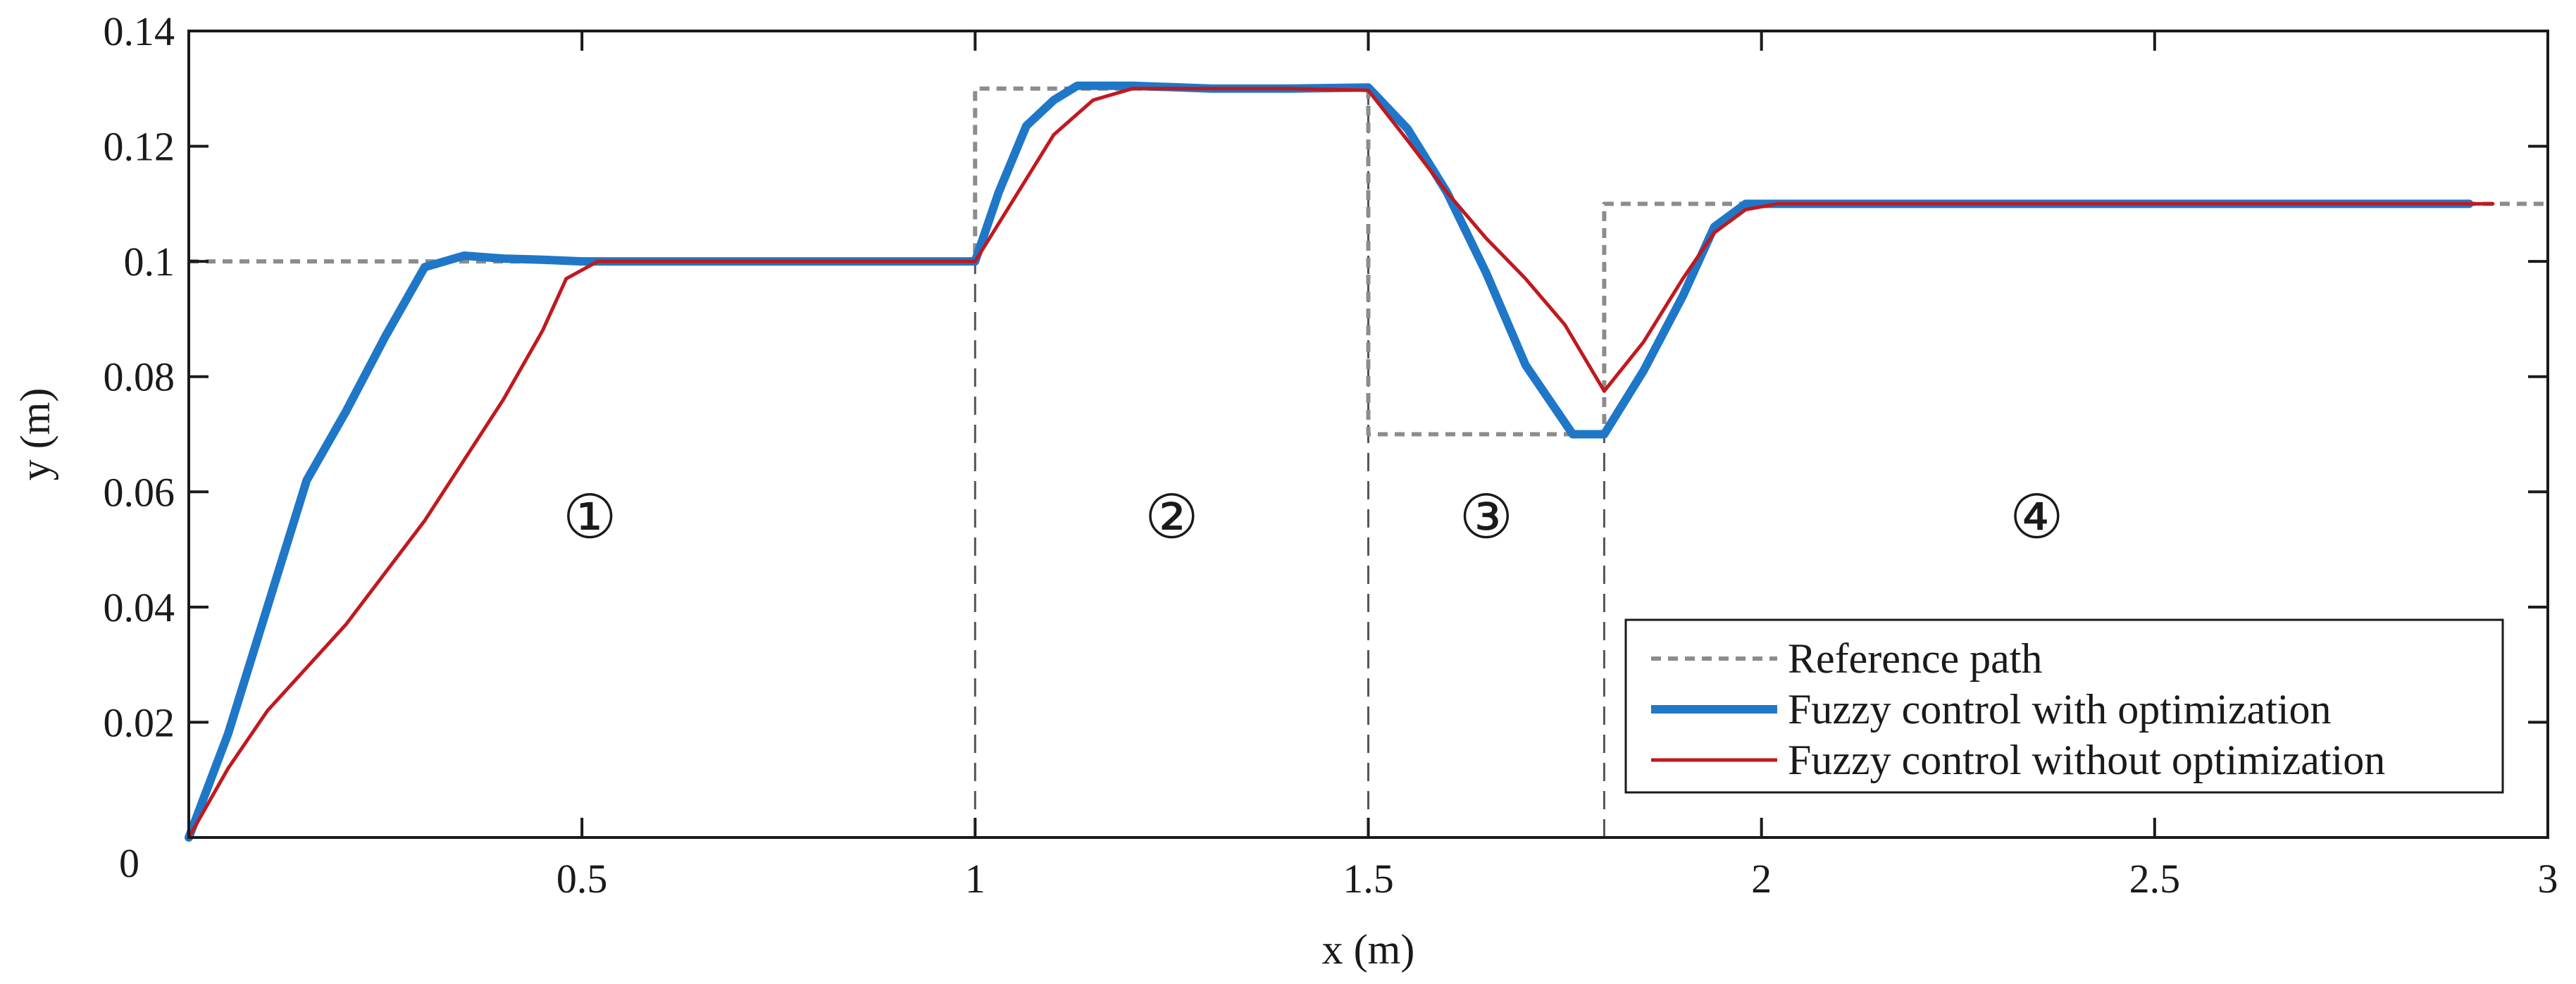 The image size is (2576, 984). What do you see at coordinates (975, 879) in the screenshot?
I see `x-tick-label: 1` at bounding box center [975, 879].